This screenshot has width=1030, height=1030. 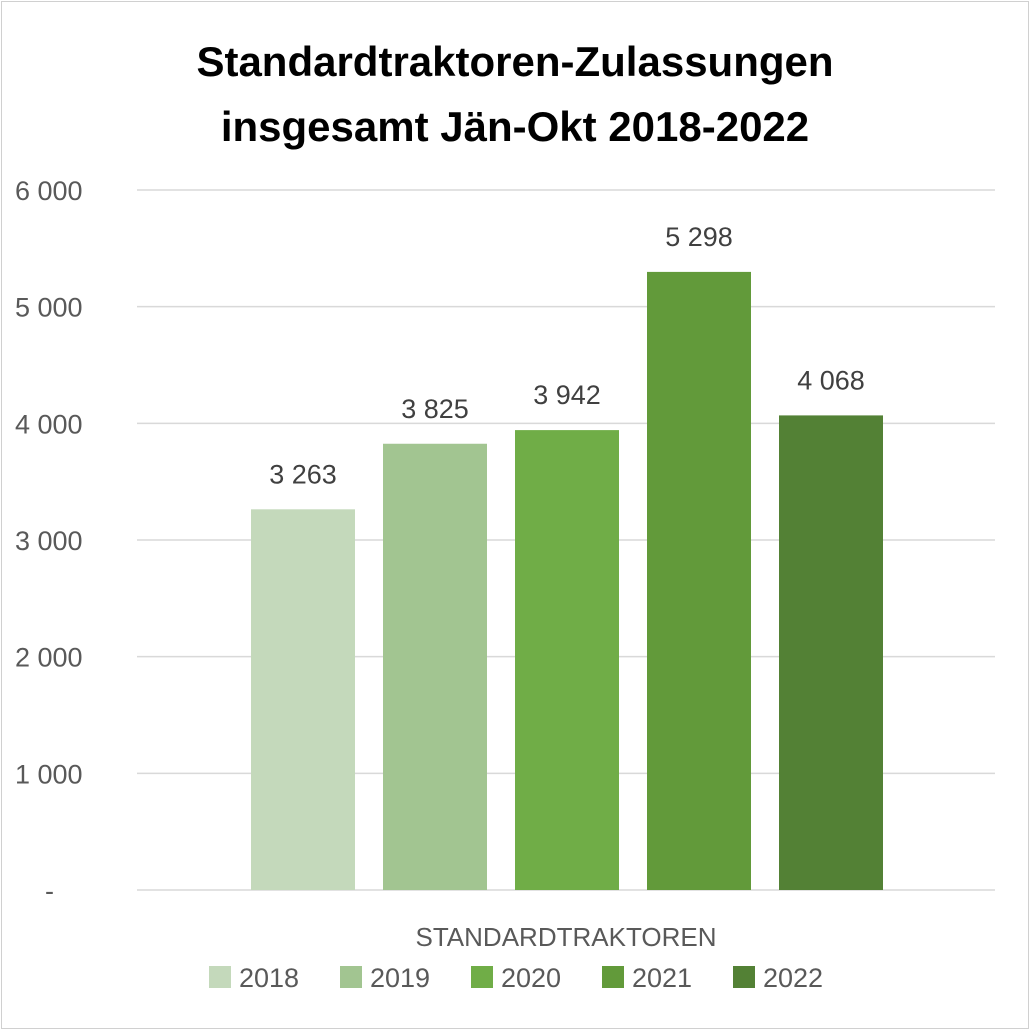 What do you see at coordinates (613, 977) in the screenshot?
I see `legend-swatch-2021` at bounding box center [613, 977].